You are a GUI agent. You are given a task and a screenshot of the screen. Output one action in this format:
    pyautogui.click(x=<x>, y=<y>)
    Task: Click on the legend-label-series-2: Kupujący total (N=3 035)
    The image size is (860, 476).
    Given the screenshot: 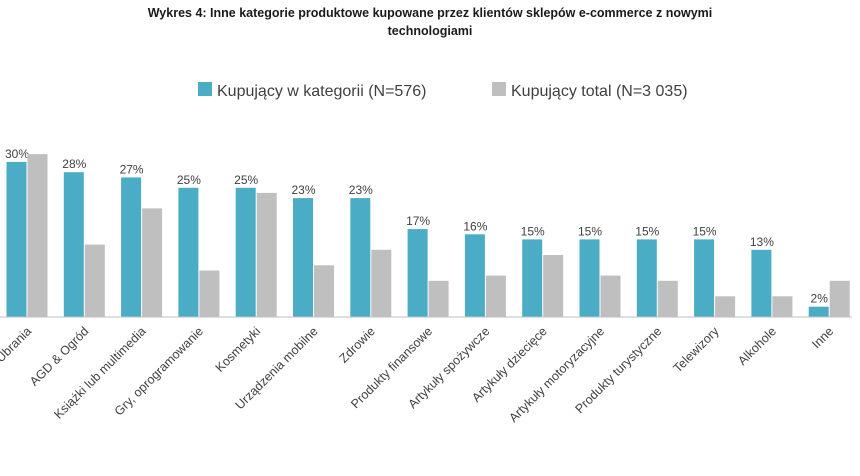 What is the action you would take?
    pyautogui.click(x=599, y=91)
    